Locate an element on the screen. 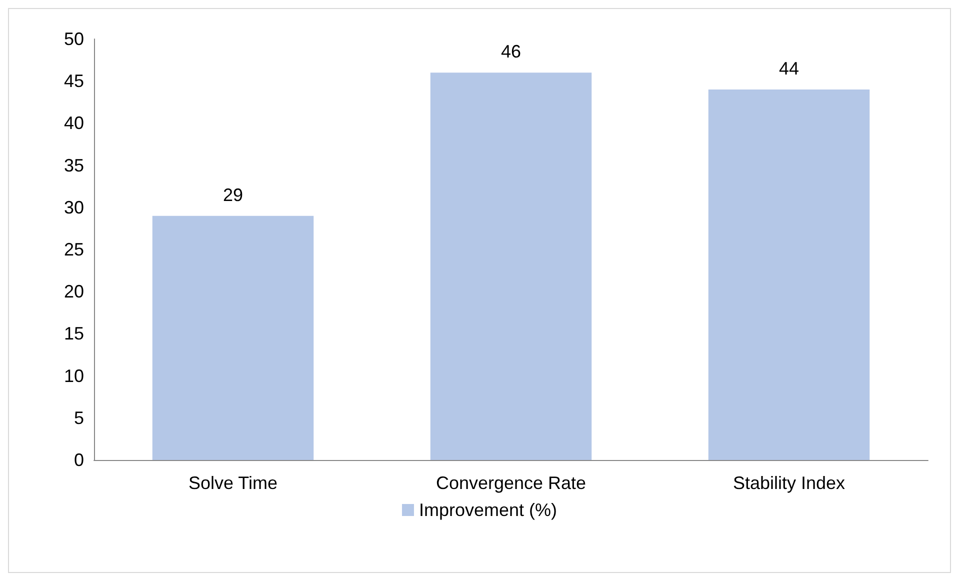  y-tick-label: 40 is located at coordinates (74, 123).